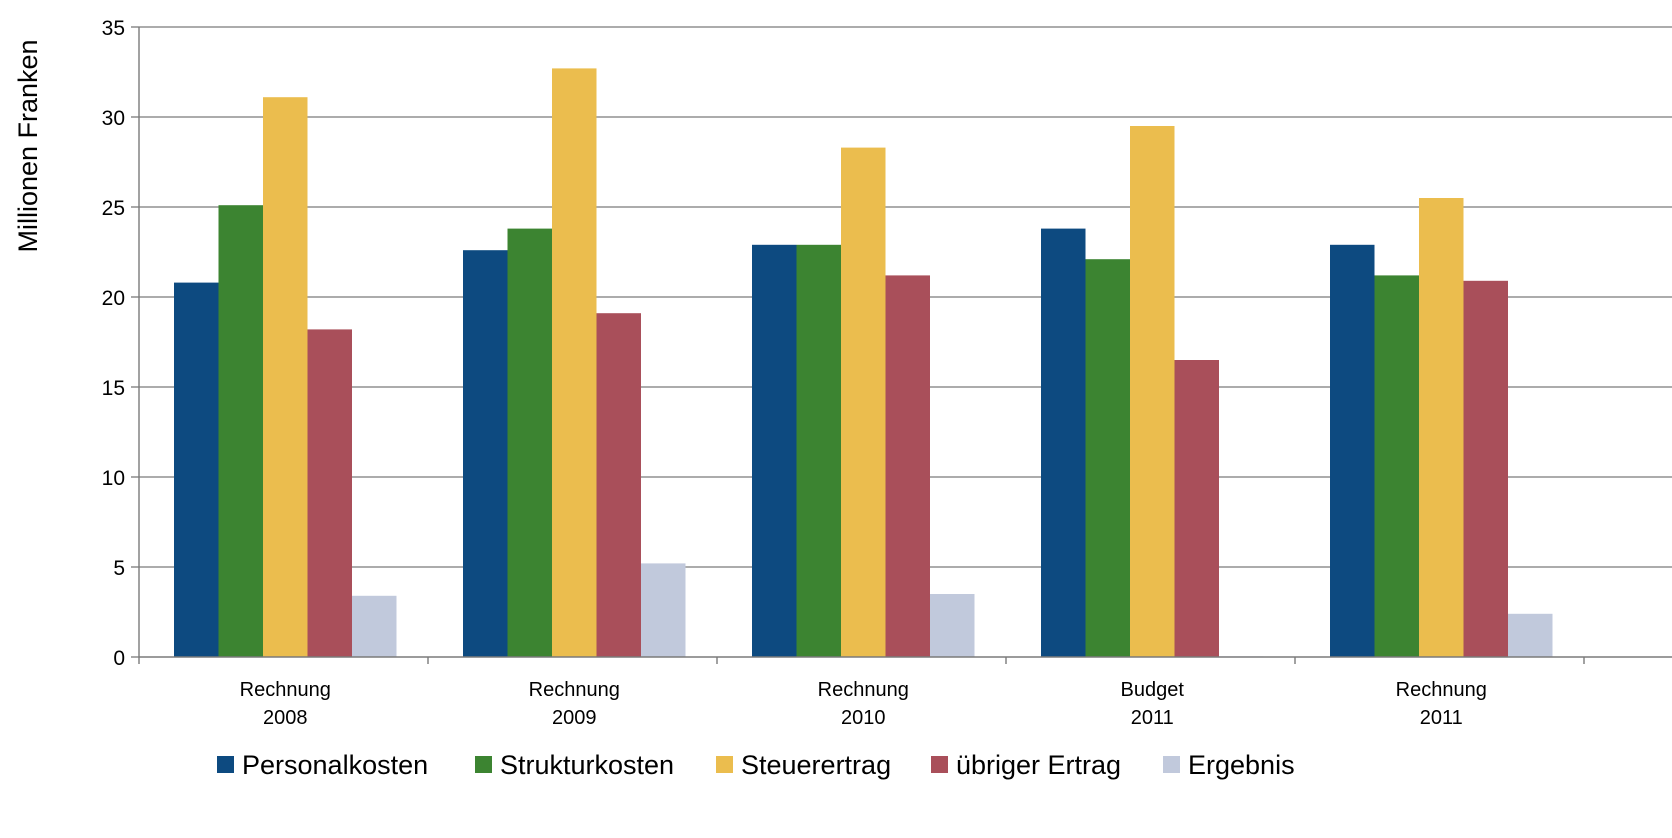 The image size is (1672, 838). What do you see at coordinates (1153, 704) in the screenshot?
I see `x-tick-label: Budget 2011` at bounding box center [1153, 704].